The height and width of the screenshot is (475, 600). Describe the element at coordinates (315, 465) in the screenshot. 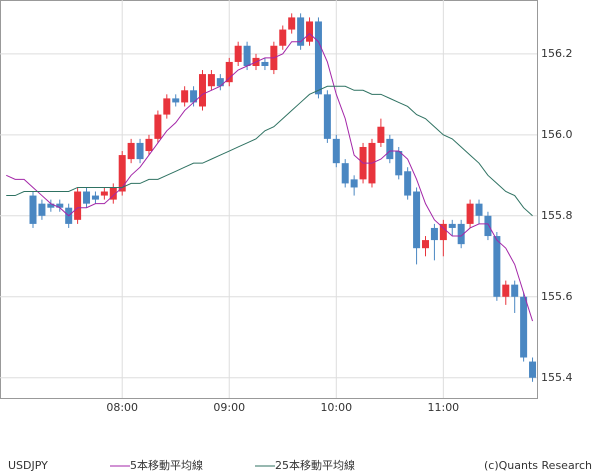

I see `legend-label: 25本移動平均線` at that location.